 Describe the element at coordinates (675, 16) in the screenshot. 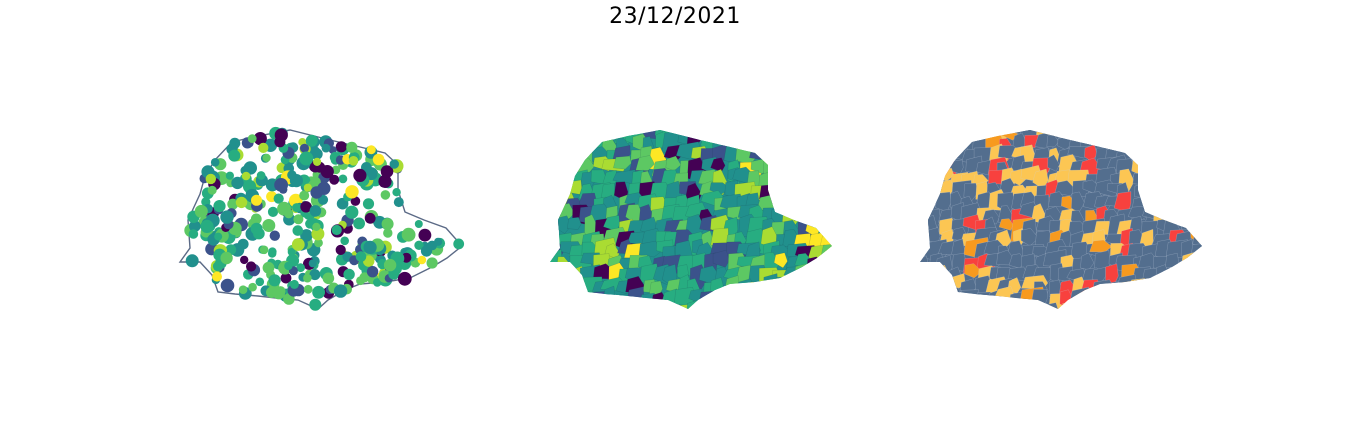

I see `figure-title: 23/12/2021` at that location.